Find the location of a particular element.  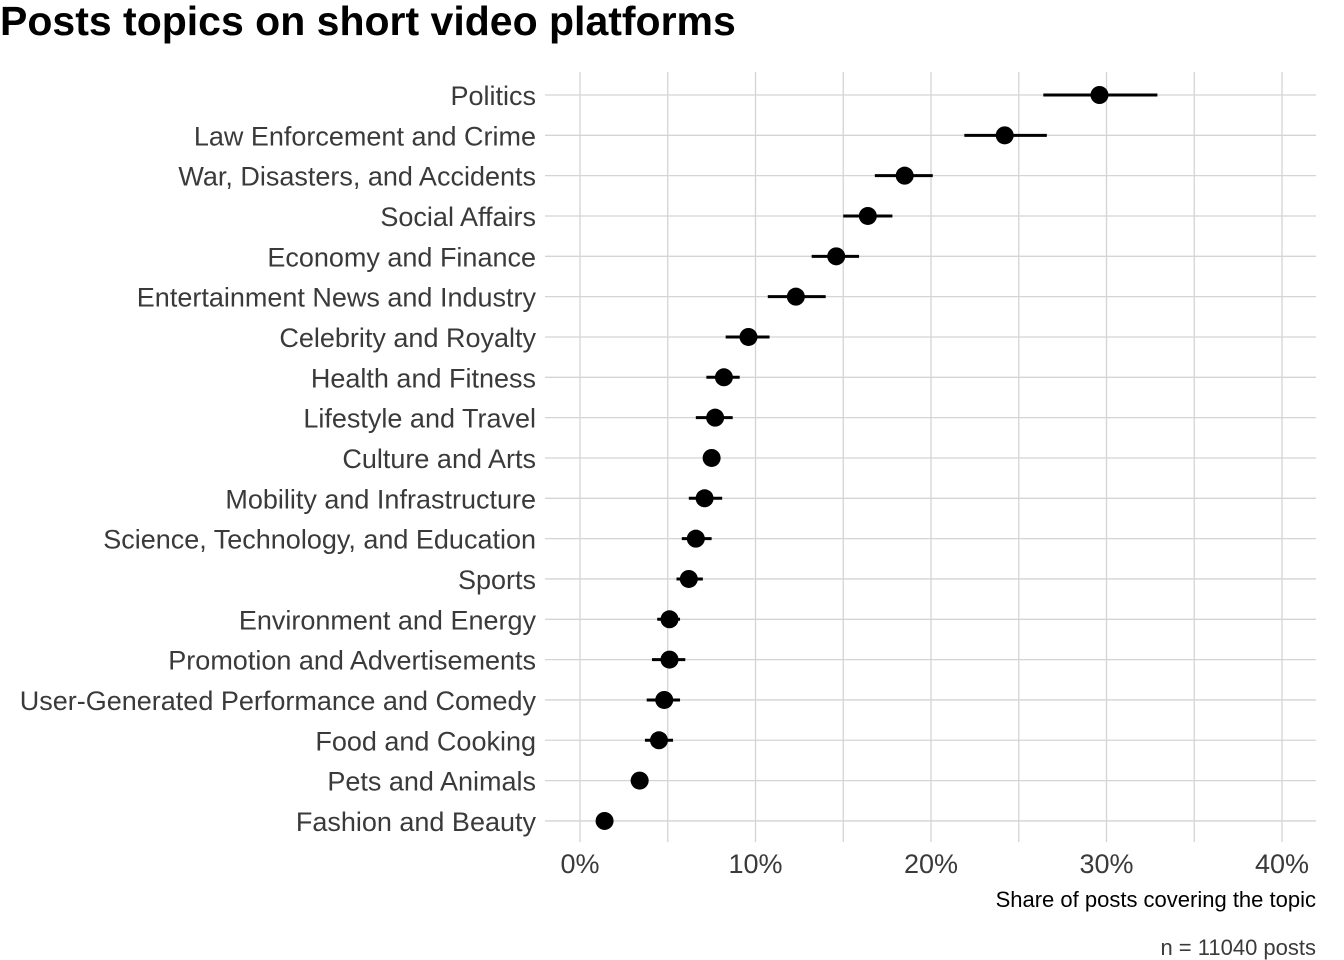

category-label: Sports is located at coordinates (497, 580).